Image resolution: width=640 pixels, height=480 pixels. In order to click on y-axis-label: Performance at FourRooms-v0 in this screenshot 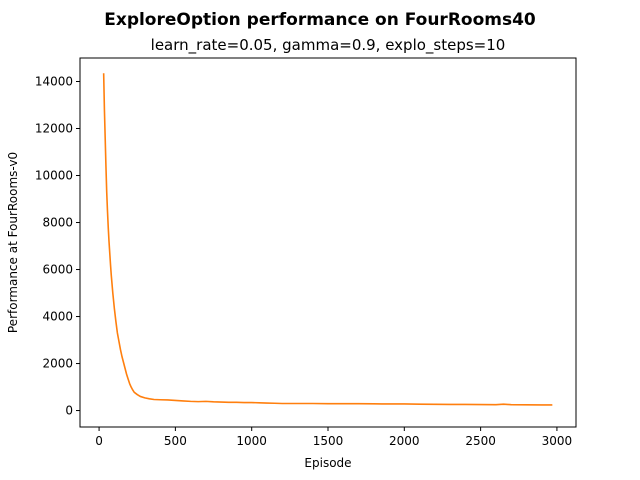, I will do `click(13, 242)`.